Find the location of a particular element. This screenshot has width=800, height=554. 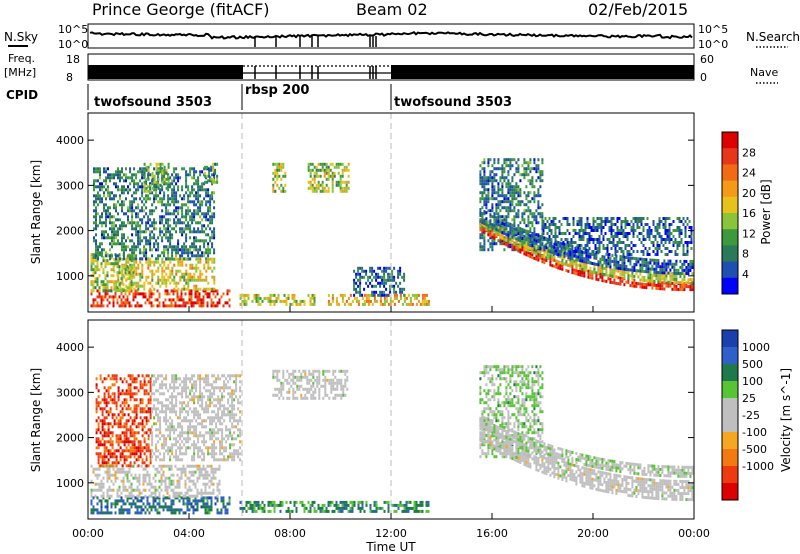

nsky-tick-high: 10^5 is located at coordinates (73, 29).